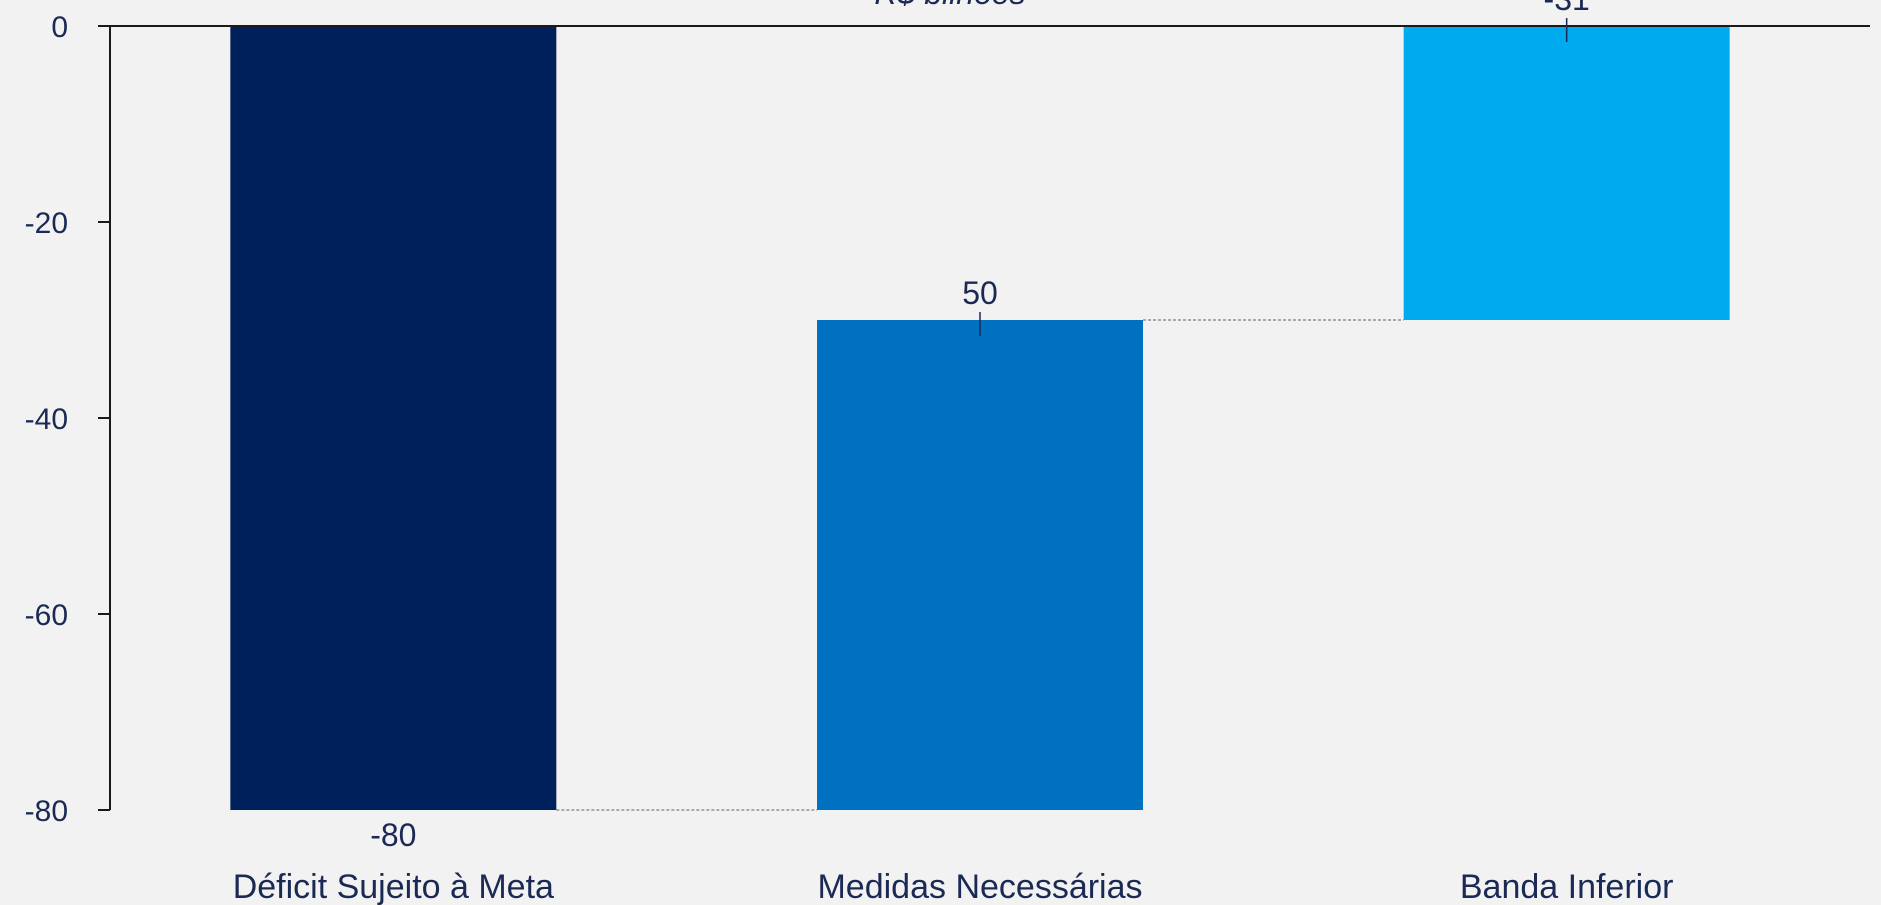 This screenshot has height=905, width=1881. Describe the element at coordinates (46, 615) in the screenshot. I see `y-tick-label: -60` at that location.